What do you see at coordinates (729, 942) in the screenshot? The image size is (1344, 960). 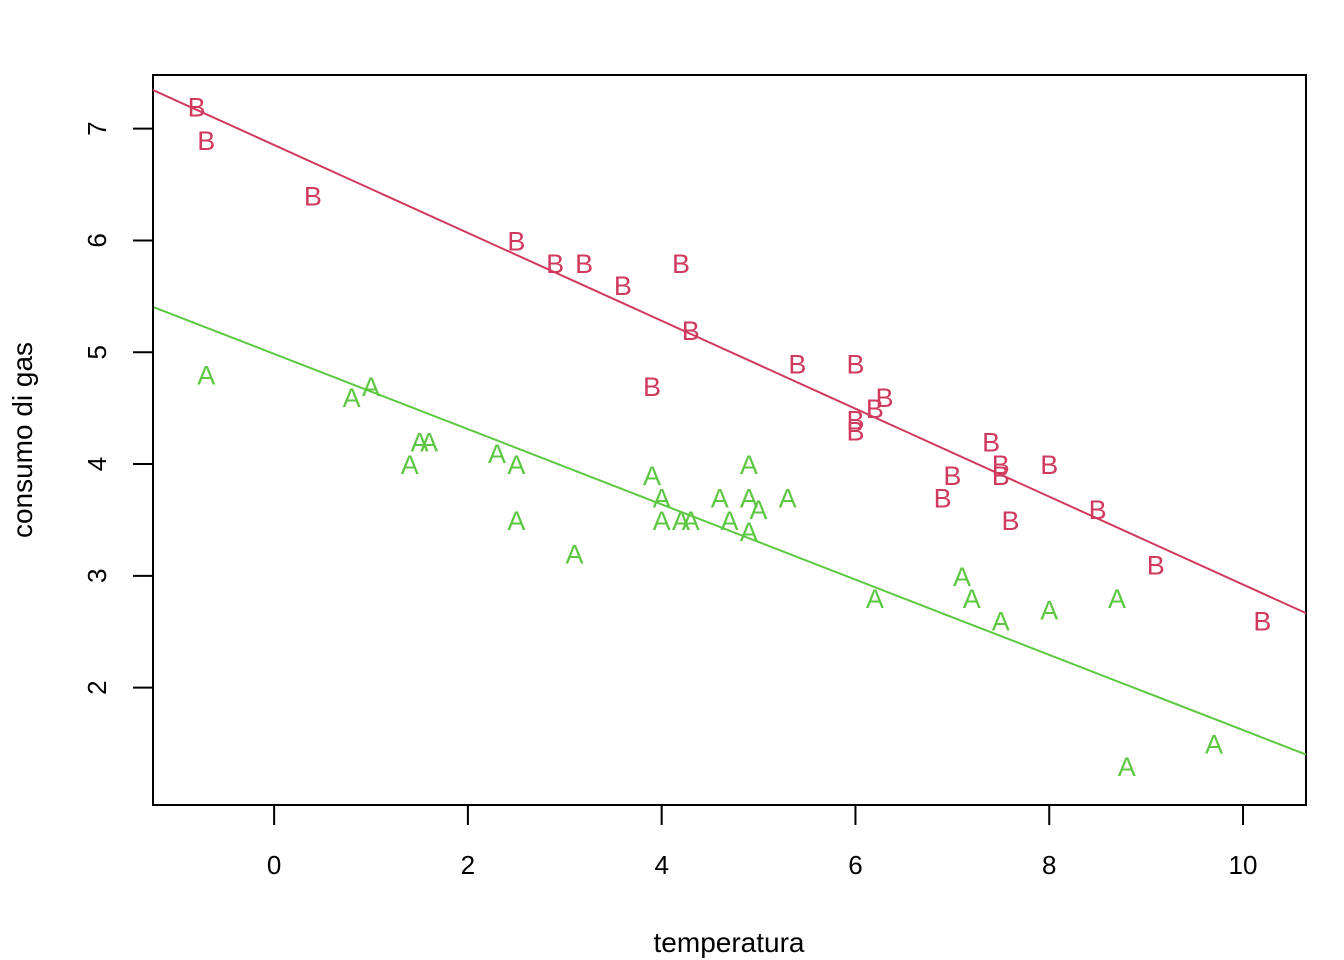 I see `x-axis-title: temperatura` at bounding box center [729, 942].